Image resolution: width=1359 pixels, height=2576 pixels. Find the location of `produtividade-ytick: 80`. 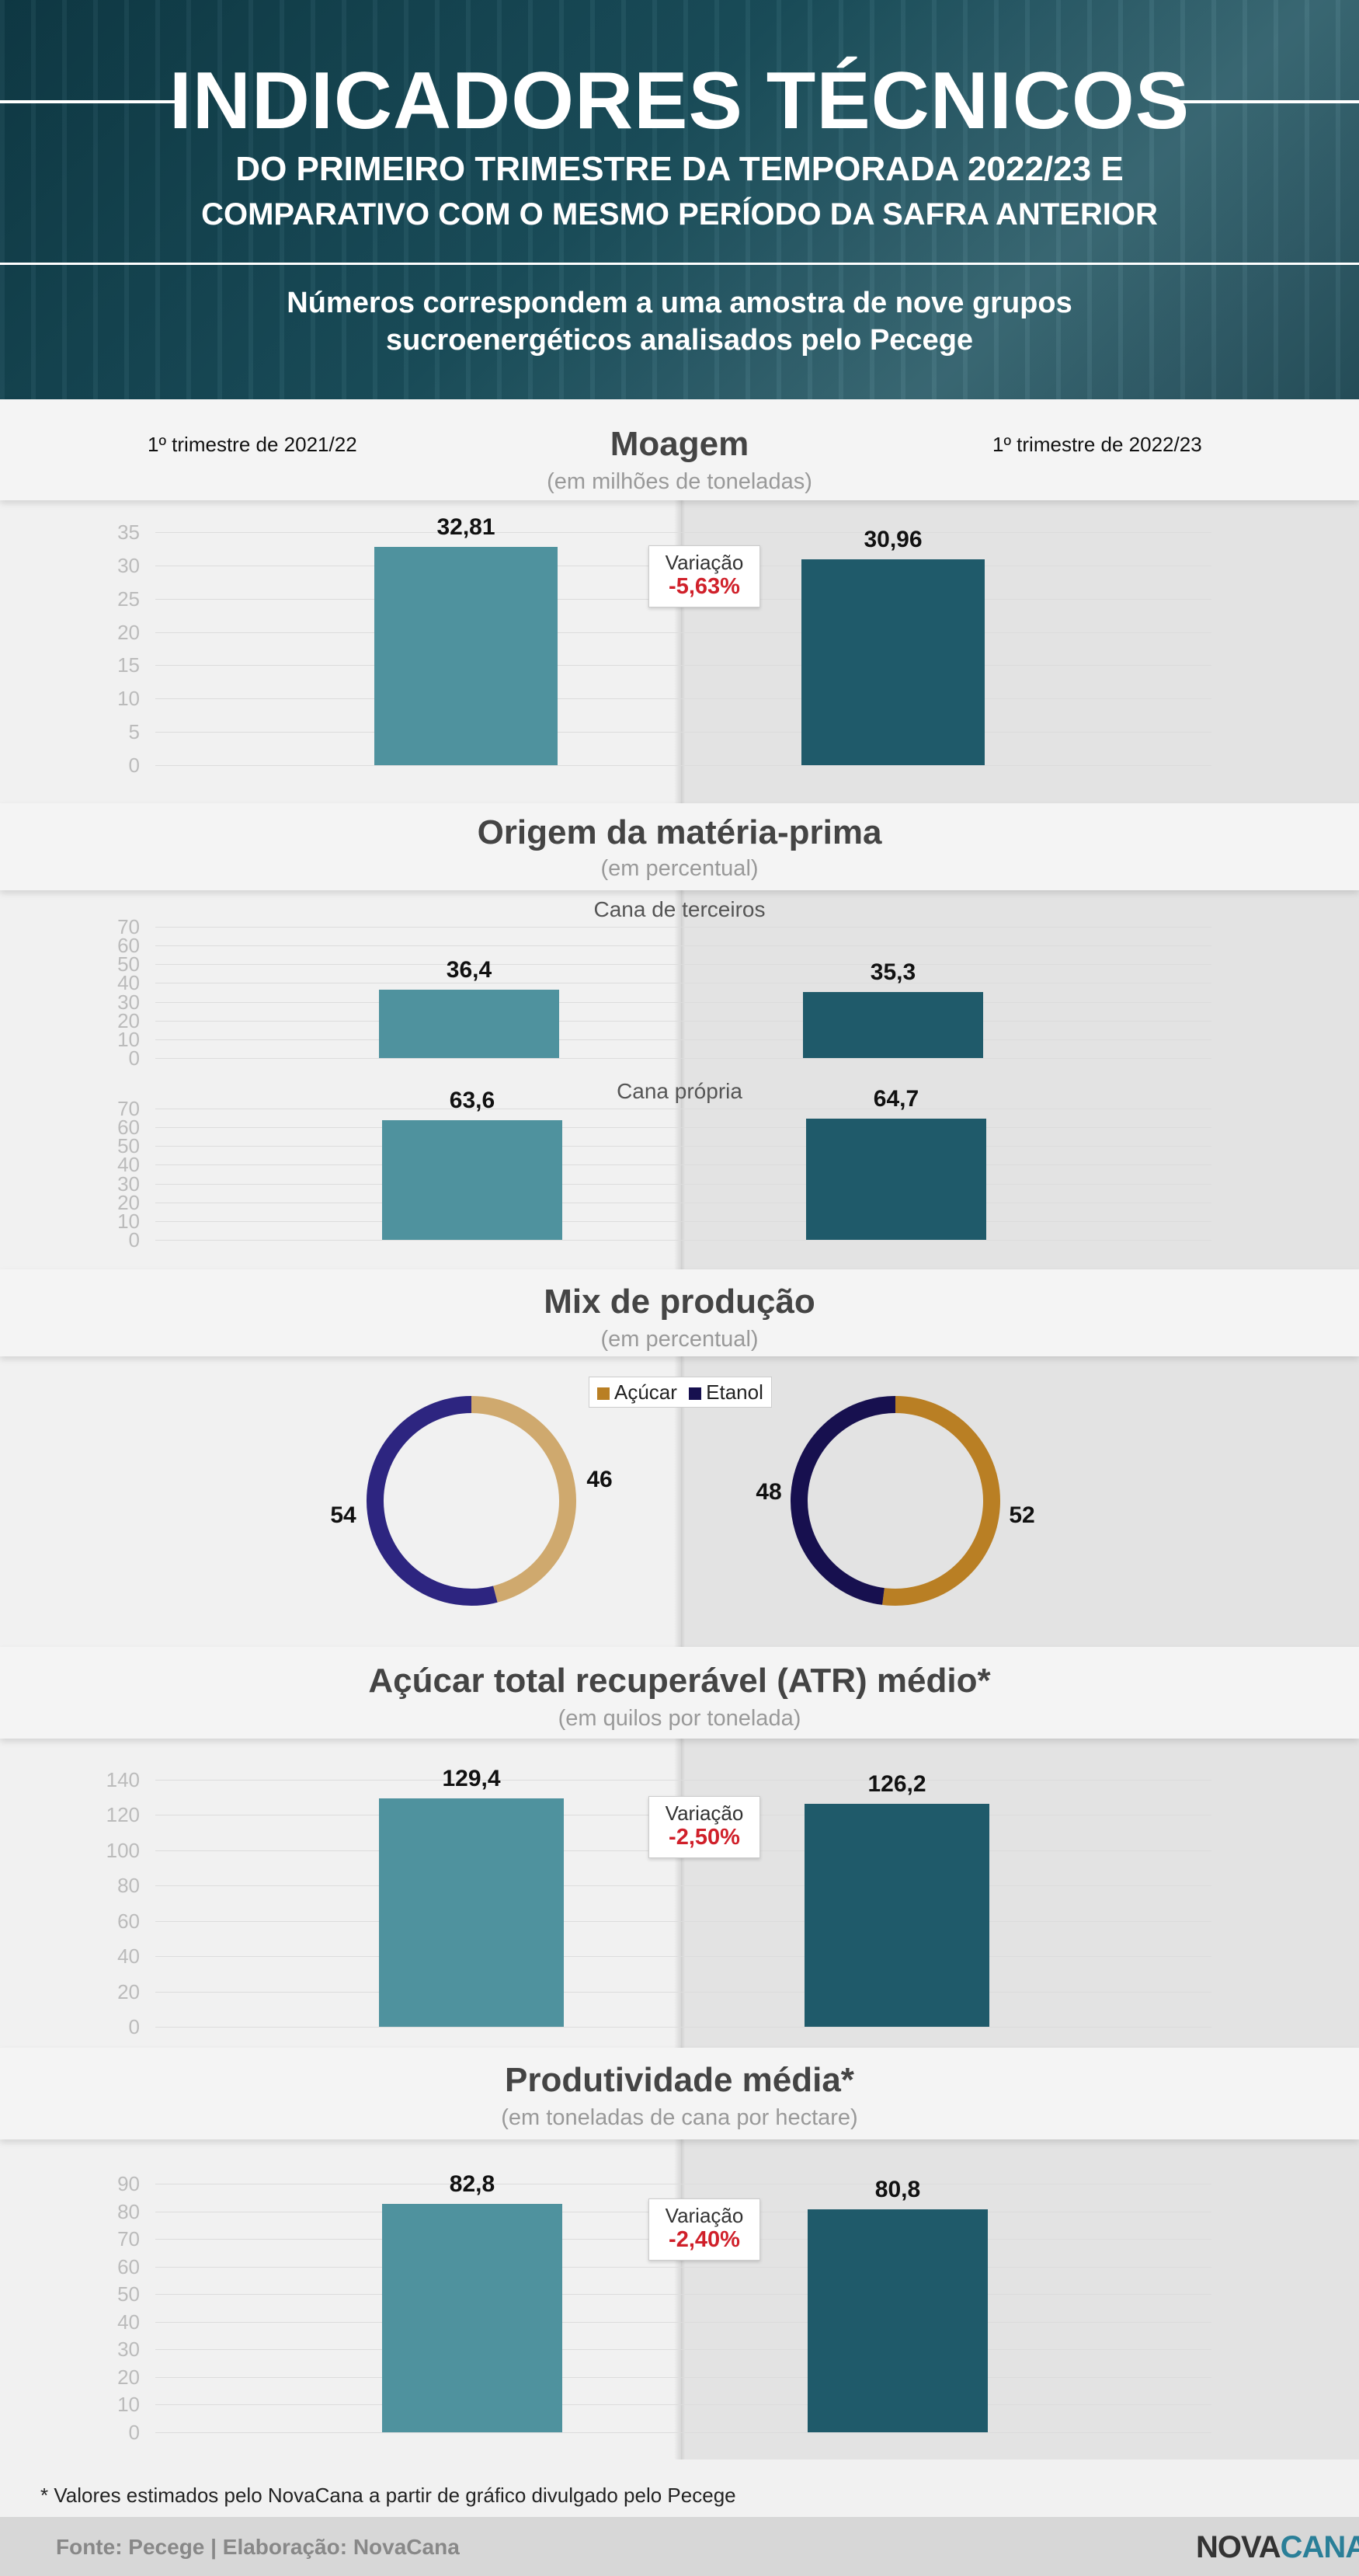

produtividade-ytick: 80 is located at coordinates (128, 2211).